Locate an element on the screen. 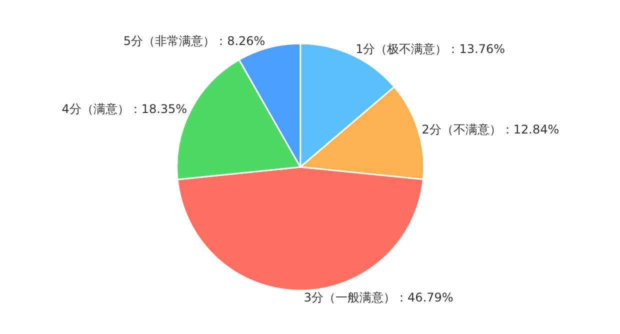 This screenshot has width=620, height=334. slice-label: 5分（非常满意）：8.26% is located at coordinates (194, 41).